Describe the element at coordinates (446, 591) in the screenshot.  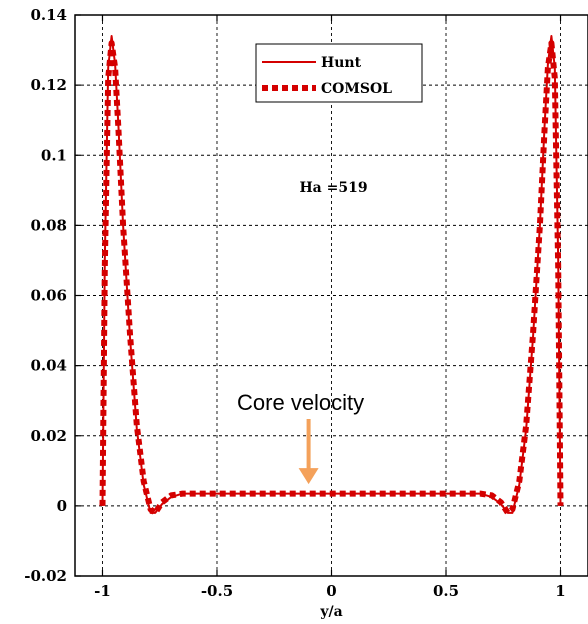
I see `x-tick-label-3: 0.5` at that location.